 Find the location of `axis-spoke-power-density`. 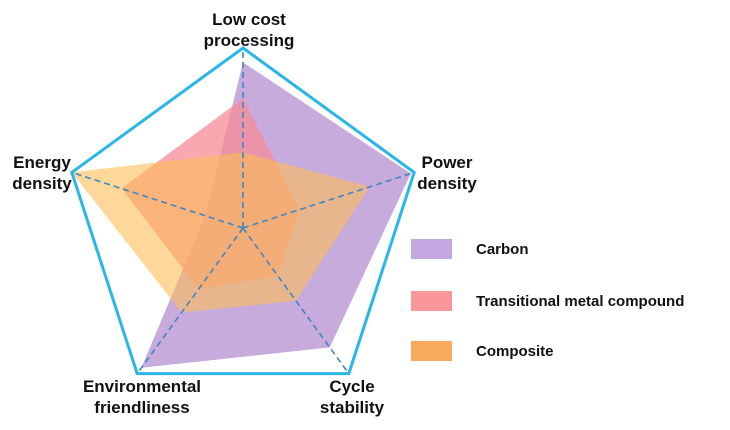

axis-spoke-power-density is located at coordinates (328, 200).